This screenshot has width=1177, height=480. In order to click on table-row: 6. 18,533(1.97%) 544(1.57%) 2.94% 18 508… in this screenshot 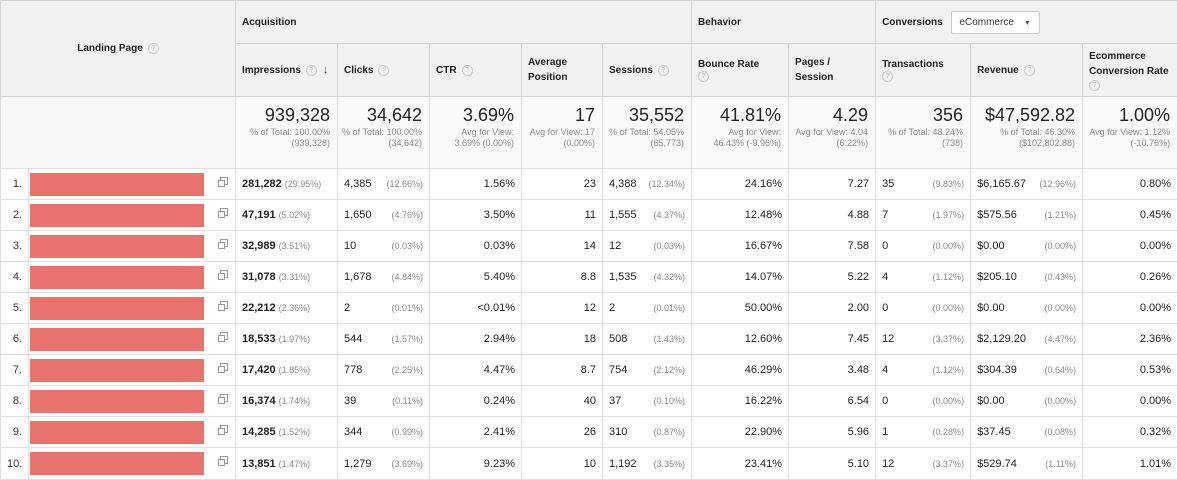, I will do `click(589, 339)`.